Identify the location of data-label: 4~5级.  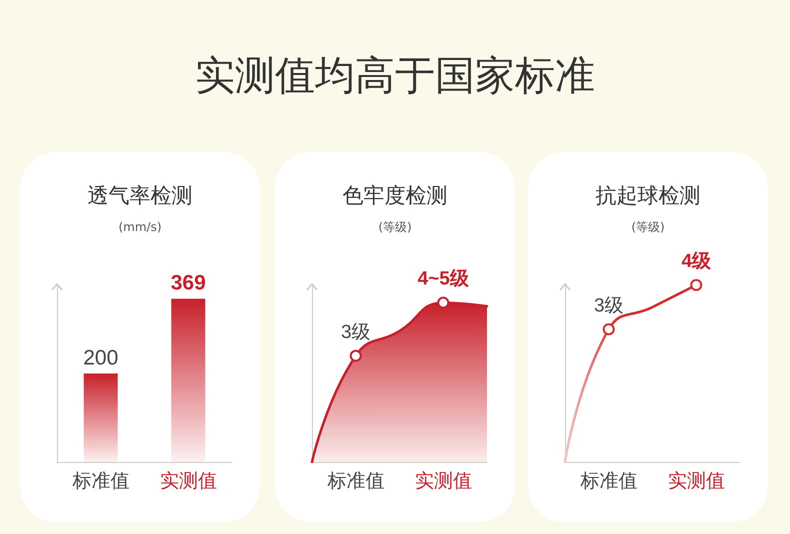
(444, 279).